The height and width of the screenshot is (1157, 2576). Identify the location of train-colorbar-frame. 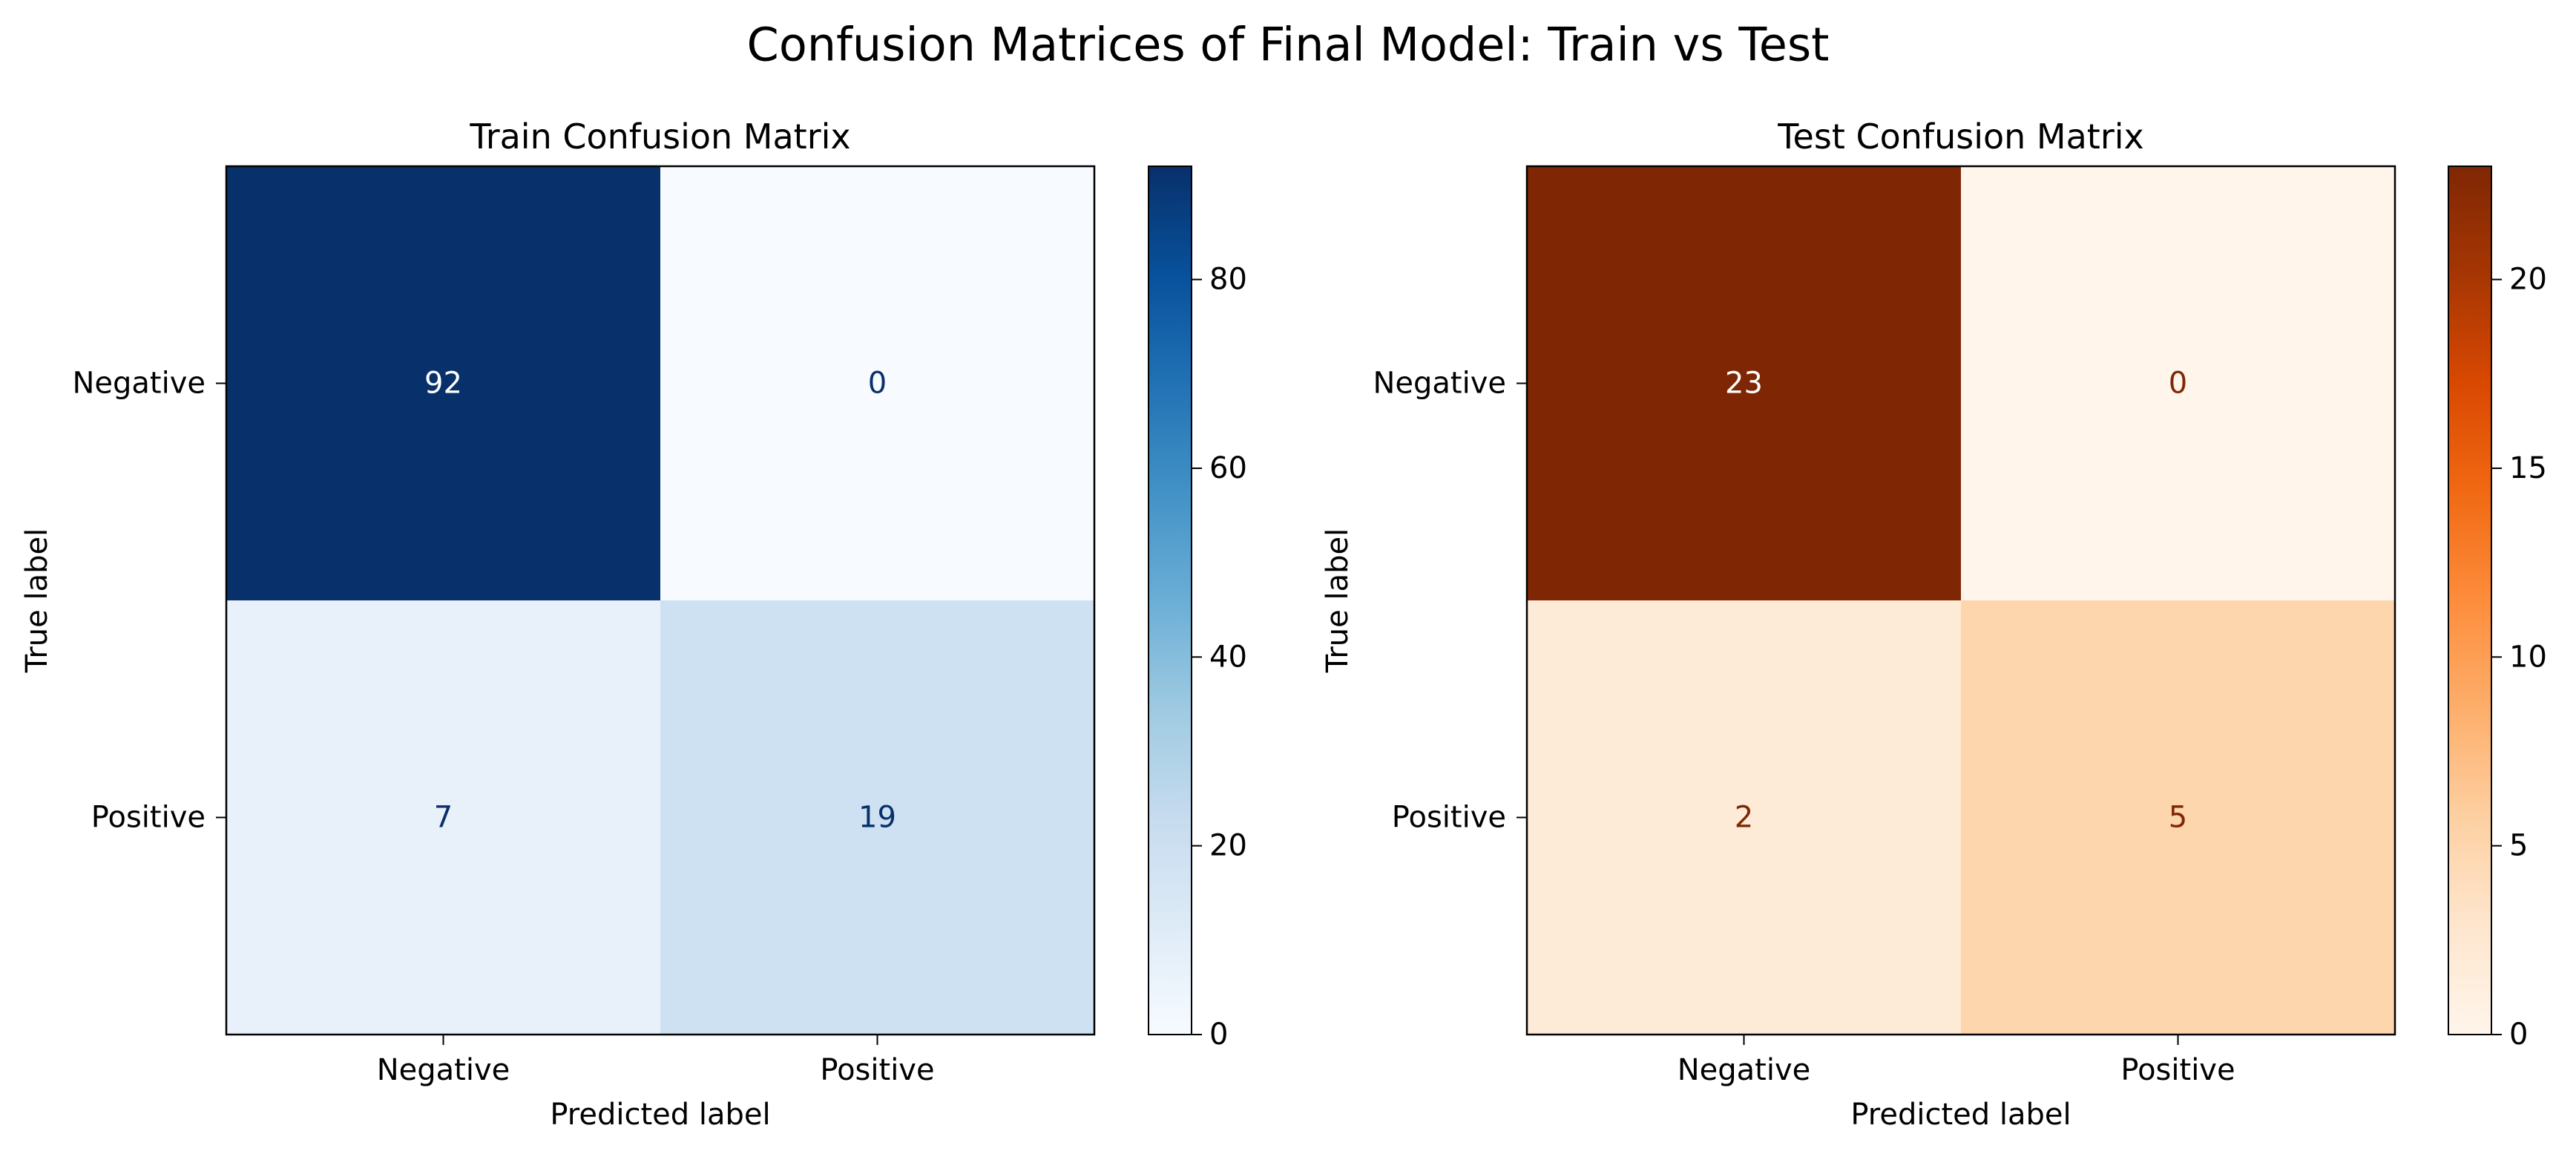
(1170, 600).